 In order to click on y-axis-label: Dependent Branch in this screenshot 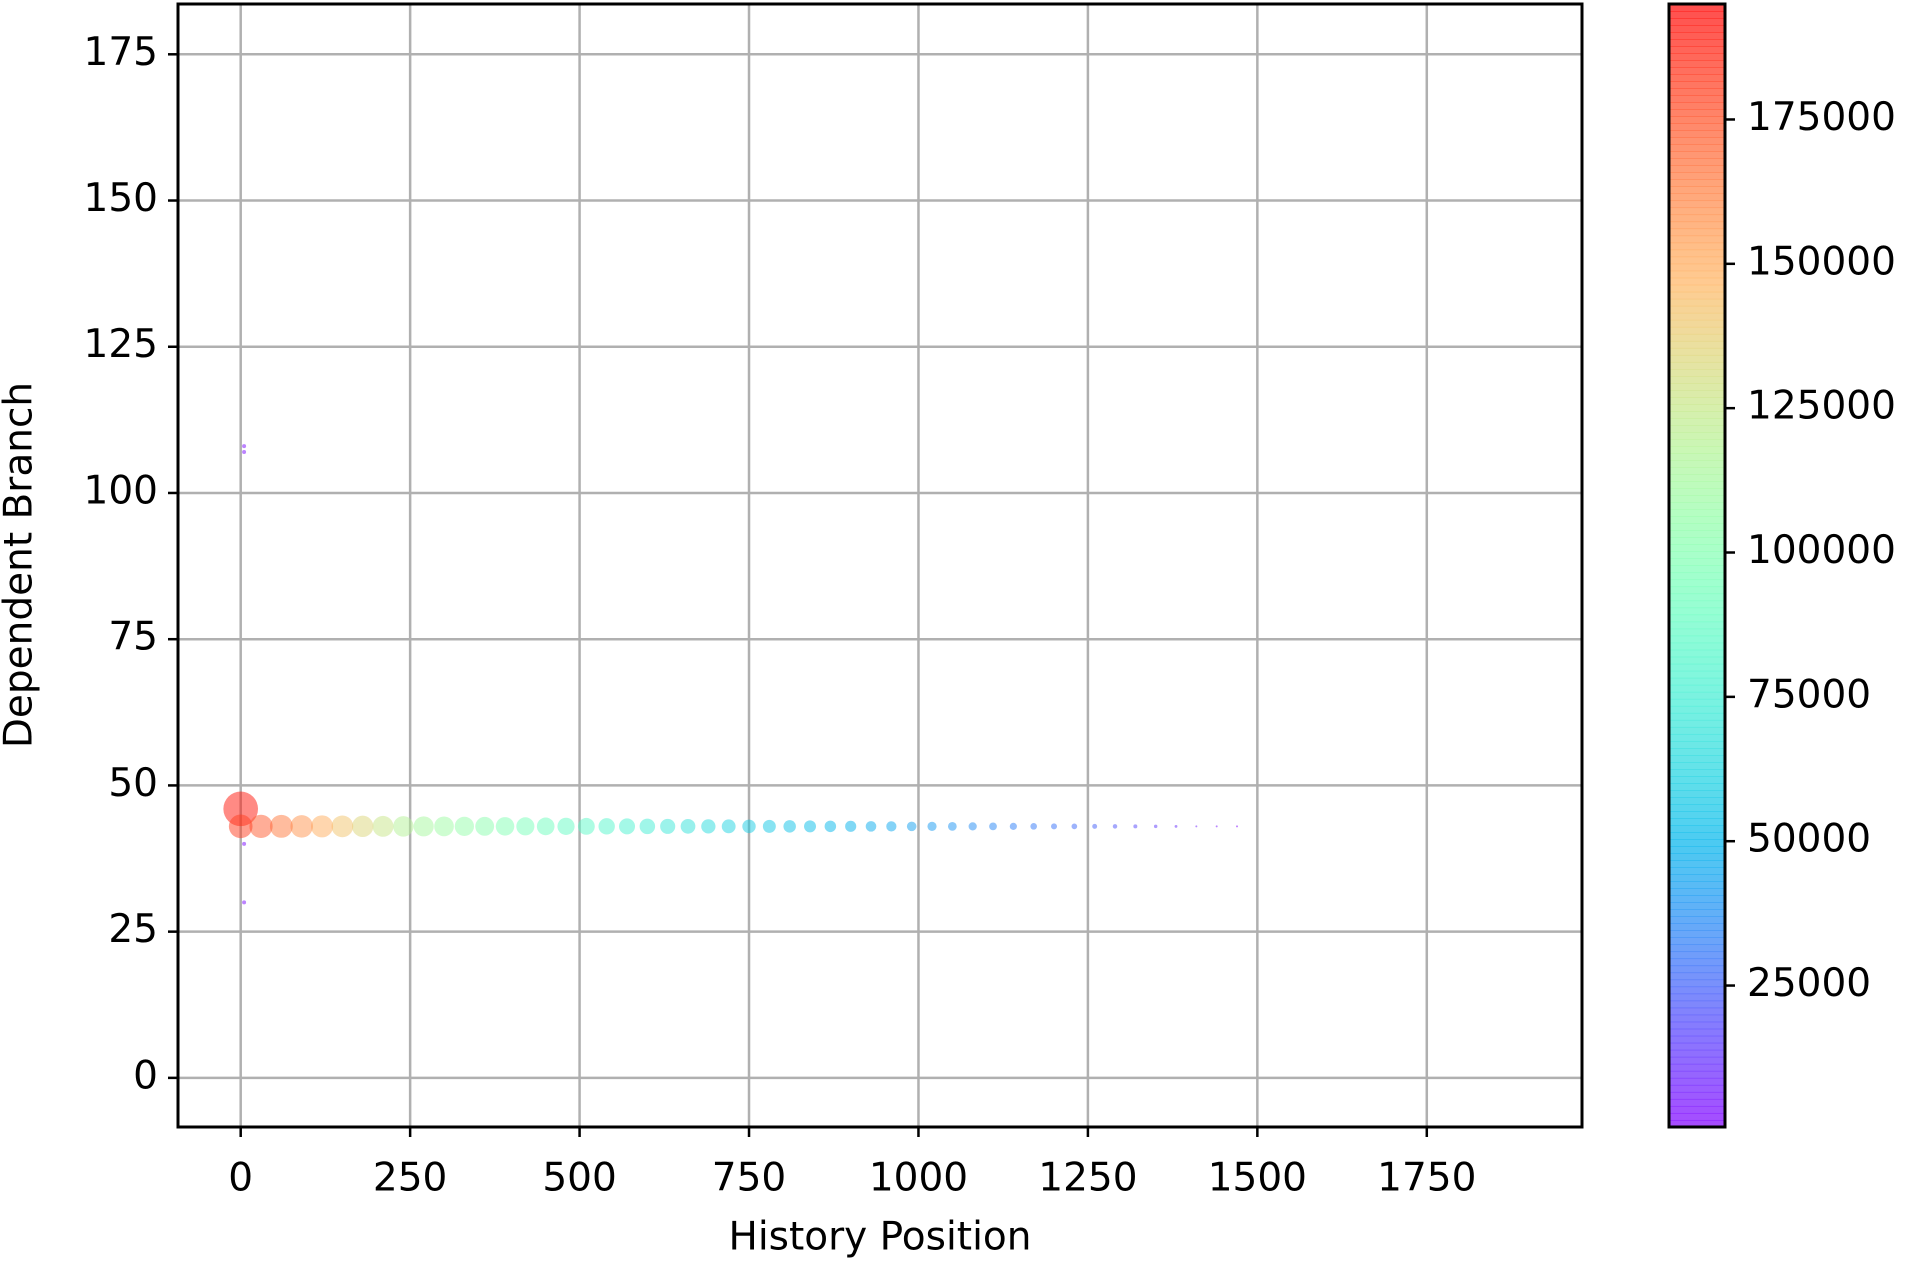, I will do `click(21, 565)`.